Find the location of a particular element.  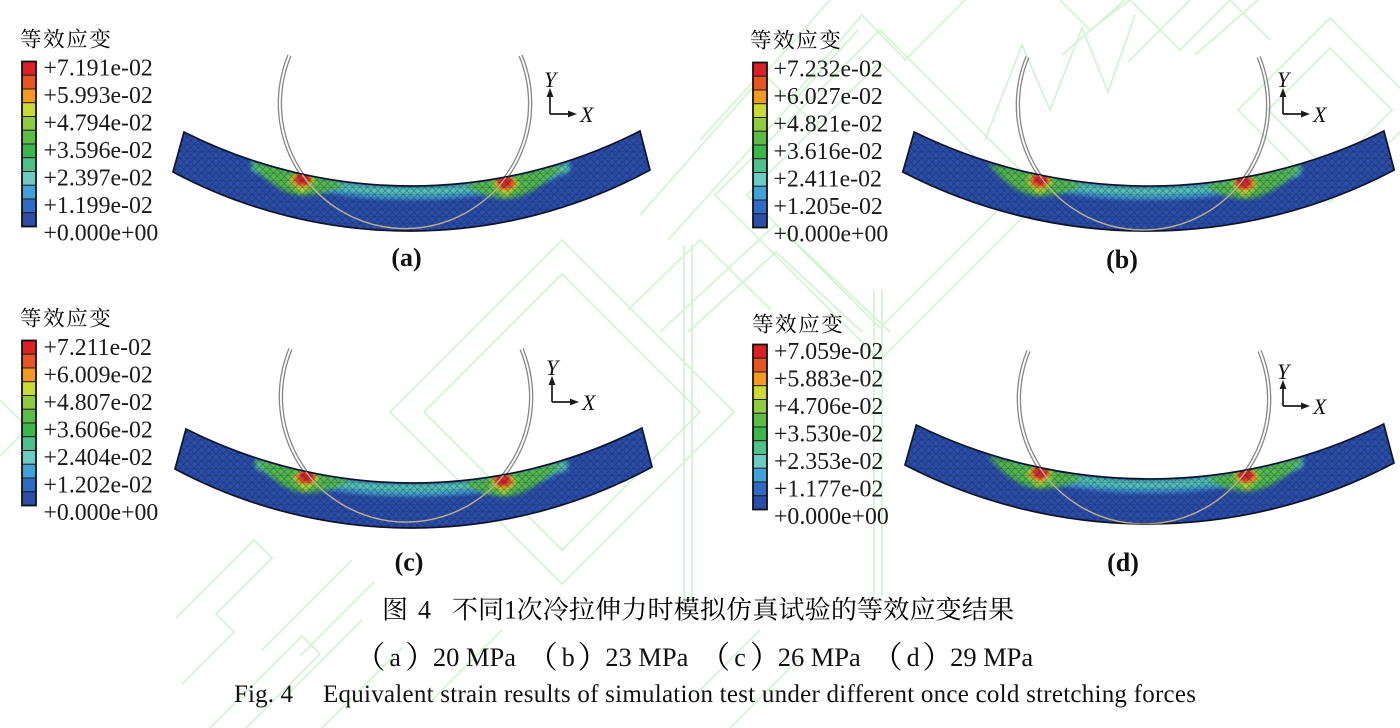

svg-text: +5.883e-02 is located at coordinates (828, 379).